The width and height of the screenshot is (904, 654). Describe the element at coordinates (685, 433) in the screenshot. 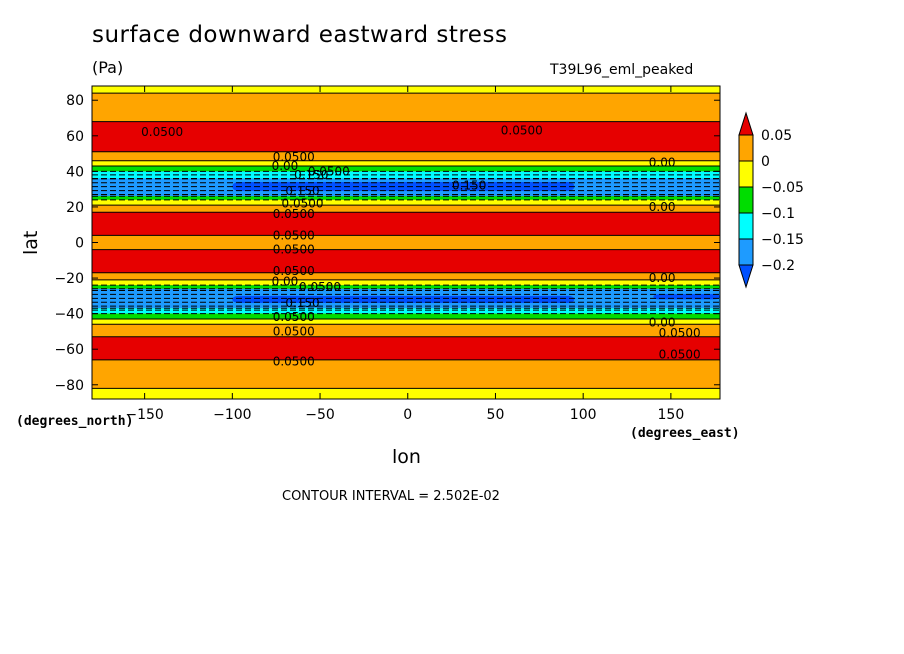

I see `x-unit-label: (degrees_east)` at that location.